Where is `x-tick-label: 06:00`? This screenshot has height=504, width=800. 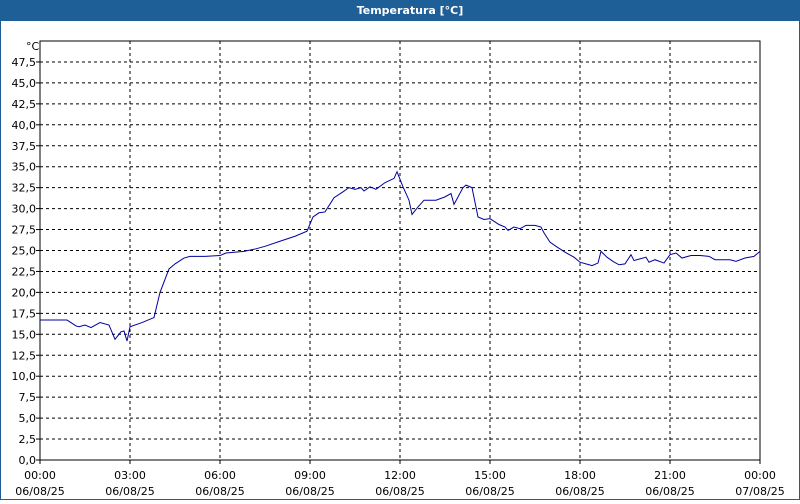
x-tick-label: 06:00 is located at coordinates (220, 475).